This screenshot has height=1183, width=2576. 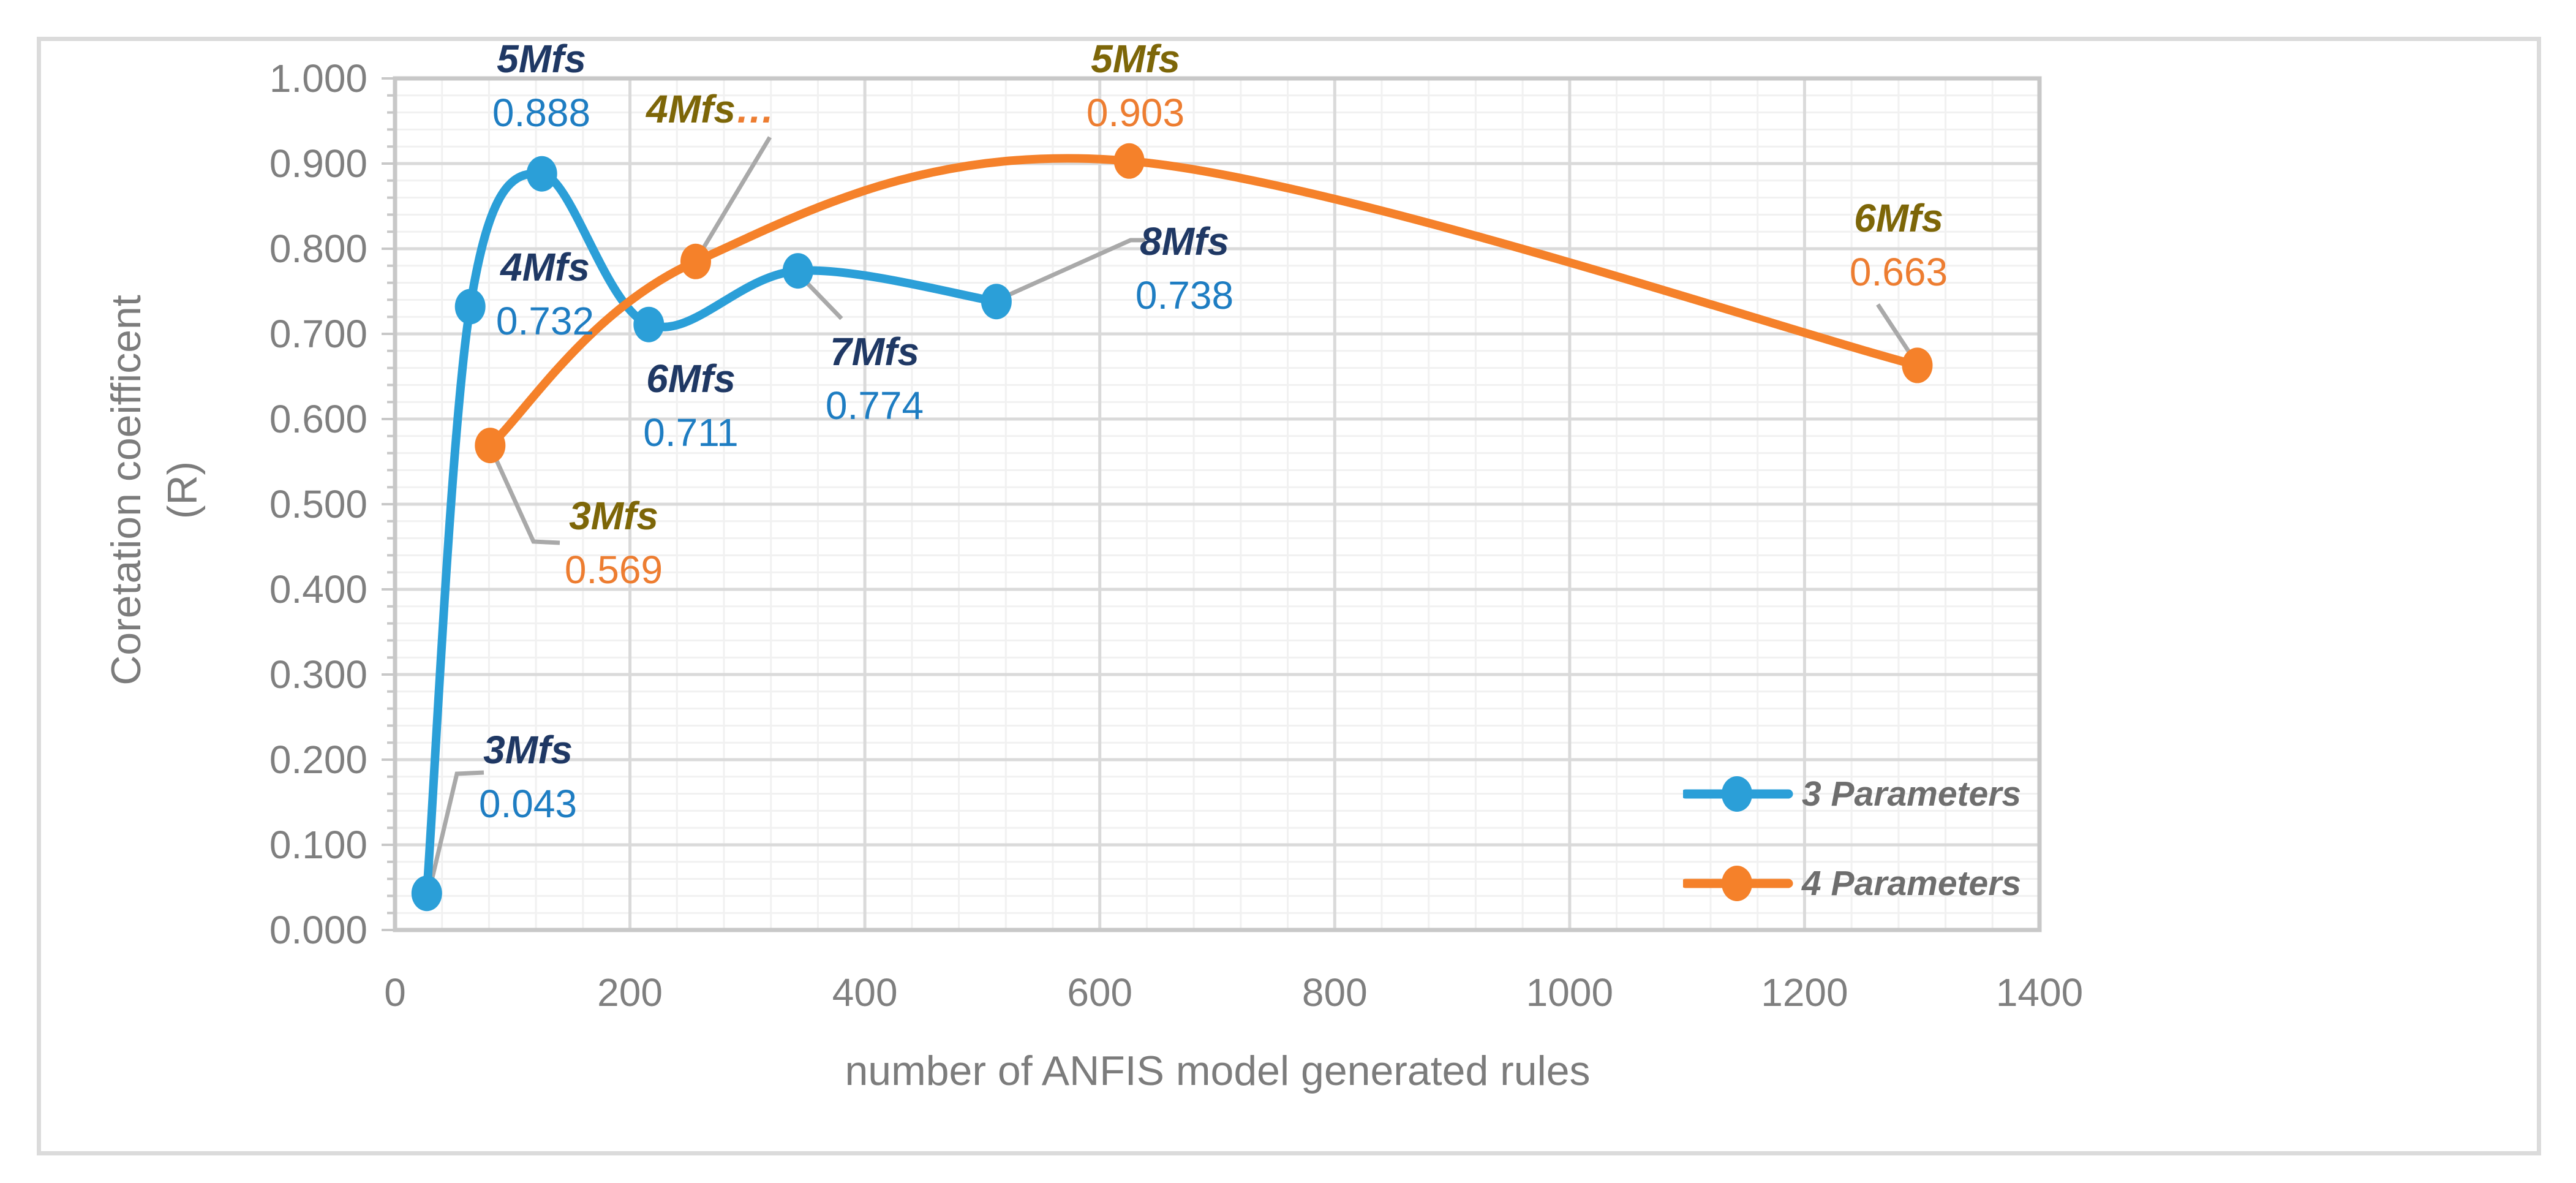 I want to click on label-category: 7Mfs, so click(x=875, y=352).